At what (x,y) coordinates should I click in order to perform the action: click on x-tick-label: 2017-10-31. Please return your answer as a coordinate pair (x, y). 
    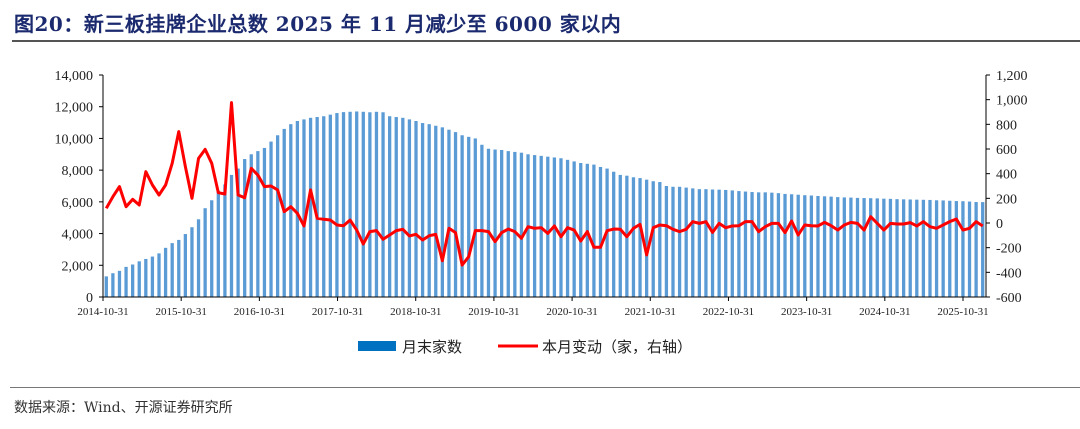
    Looking at the image, I should click on (337, 312).